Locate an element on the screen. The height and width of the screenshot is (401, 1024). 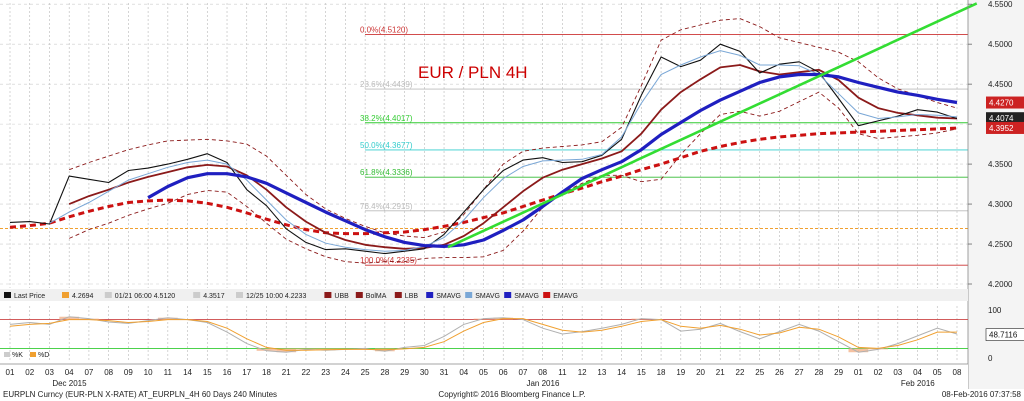
oscillator-legend-label: %D is located at coordinates (43, 355).